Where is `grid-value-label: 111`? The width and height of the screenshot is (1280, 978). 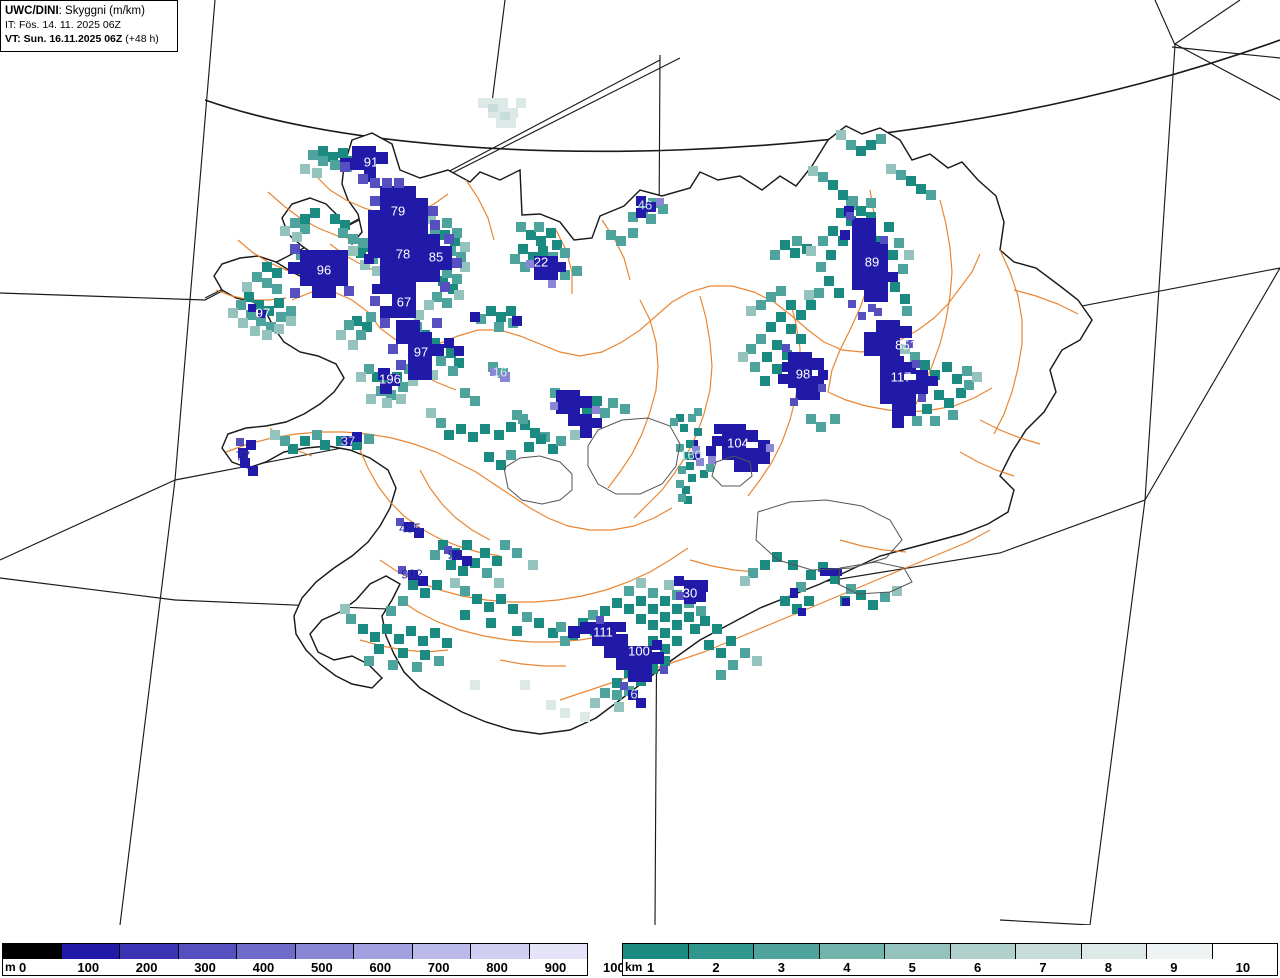
grid-value-label: 111 is located at coordinates (603, 632).